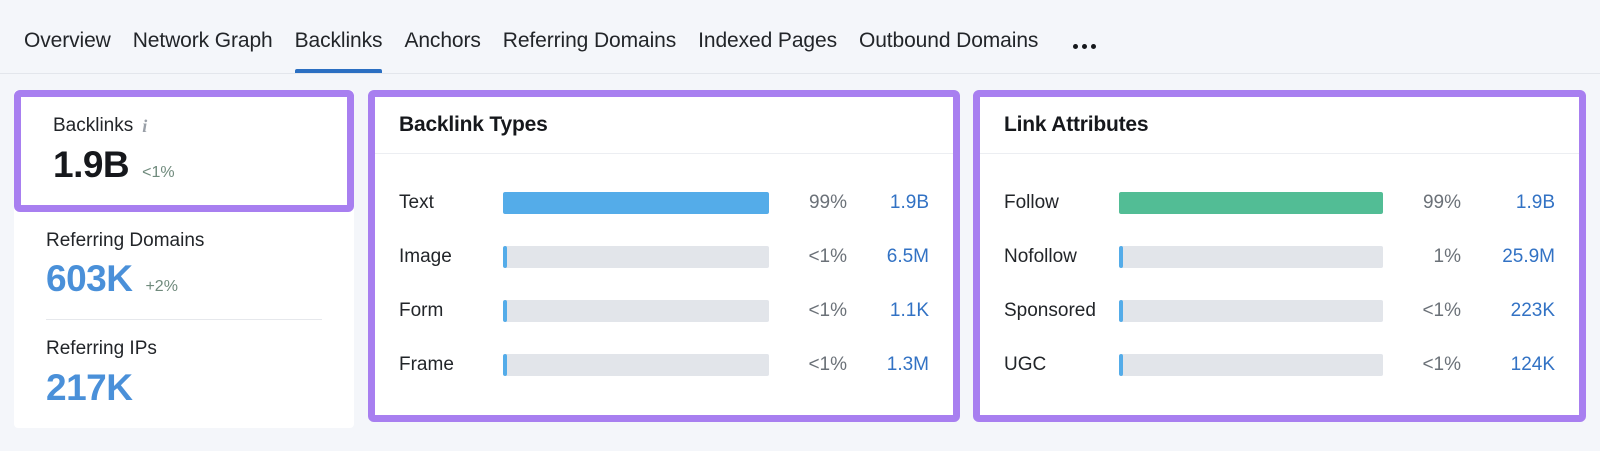 The image size is (1600, 451). What do you see at coordinates (184, 320) in the screenshot?
I see `metric-divider` at bounding box center [184, 320].